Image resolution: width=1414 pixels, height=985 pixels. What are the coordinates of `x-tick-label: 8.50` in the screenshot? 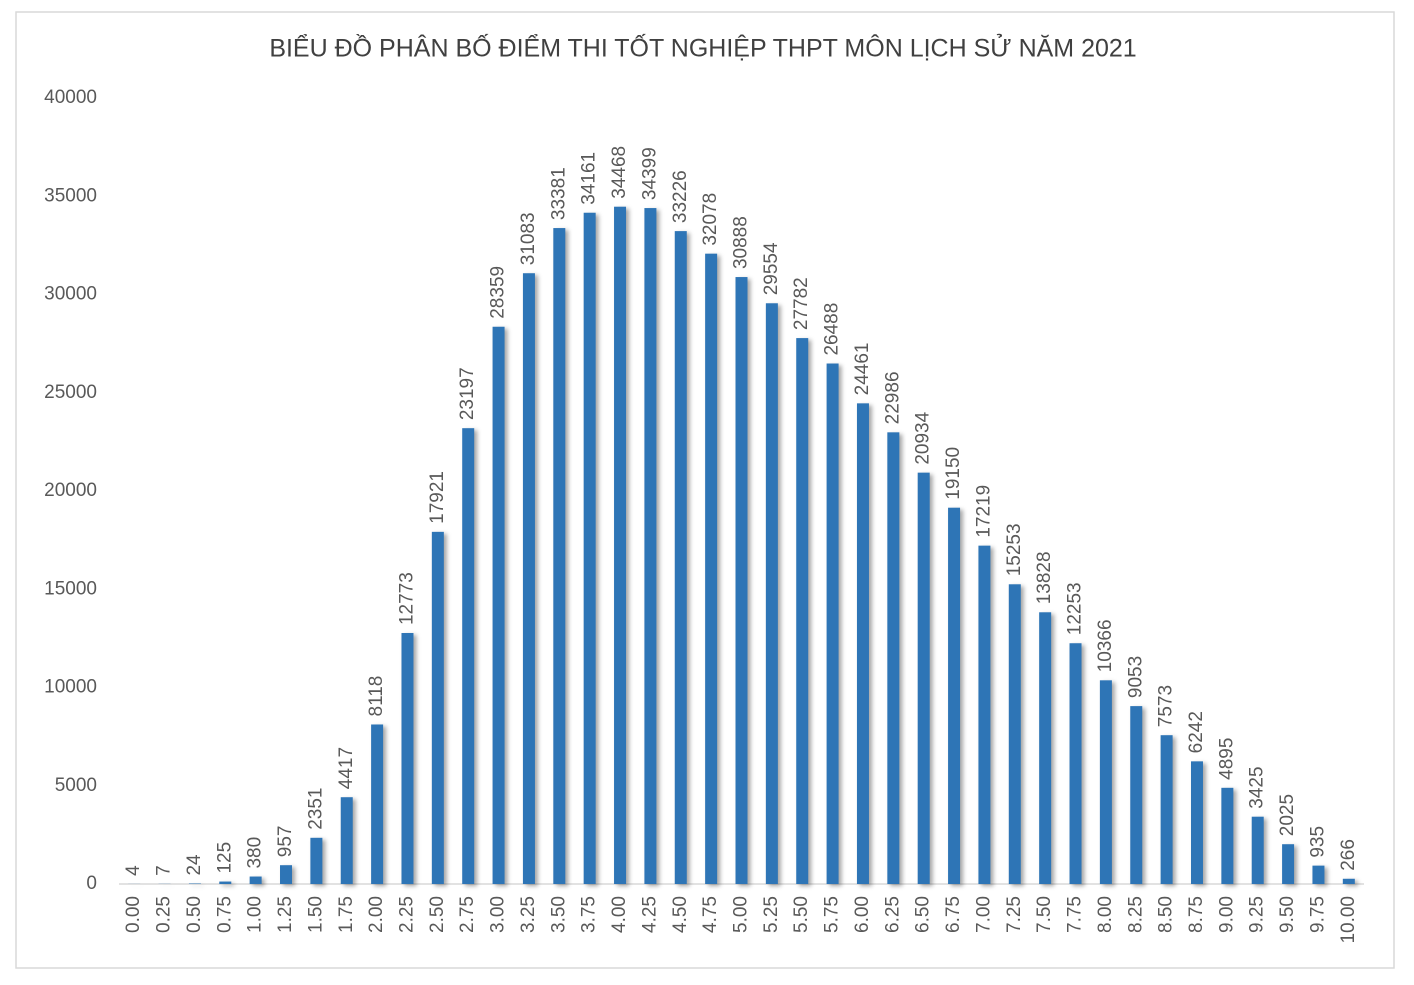 It's located at (1166, 914).